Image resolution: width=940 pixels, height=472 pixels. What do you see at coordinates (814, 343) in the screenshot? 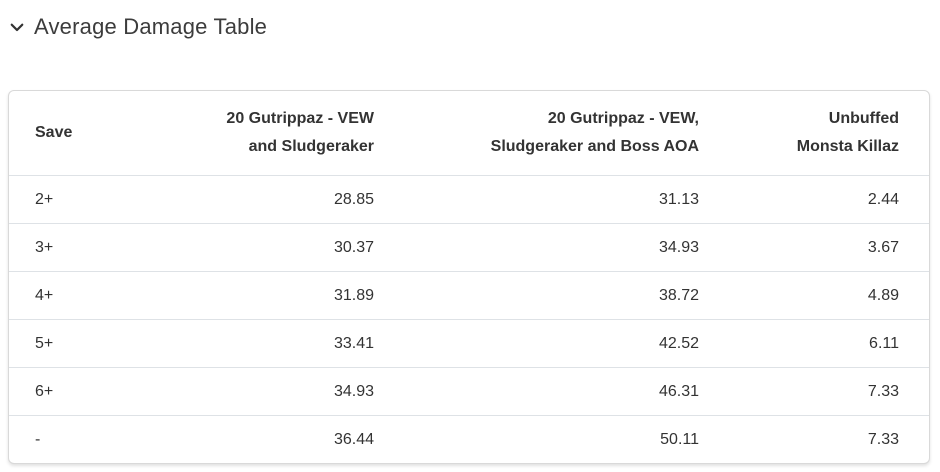
I see `value-cell: 6.11` at bounding box center [814, 343].